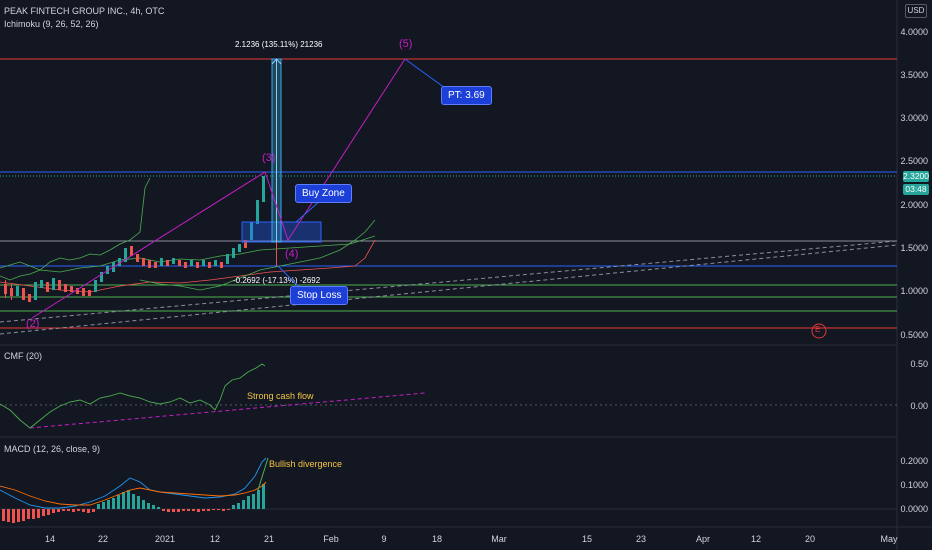  What do you see at coordinates (280, 396) in the screenshot?
I see `cmf-annotation: Strong cash flow` at bounding box center [280, 396].